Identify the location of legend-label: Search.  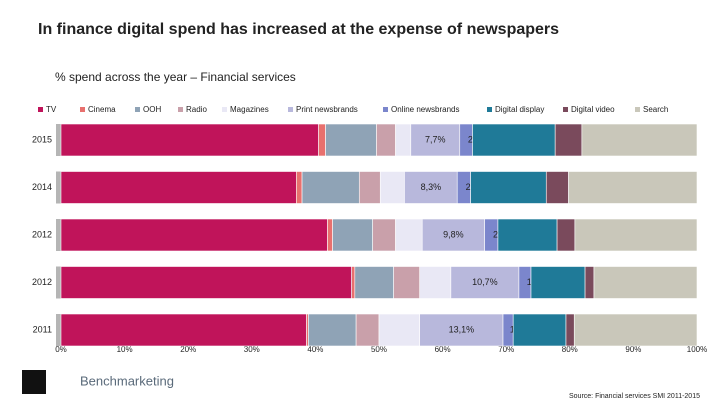
(655, 109).